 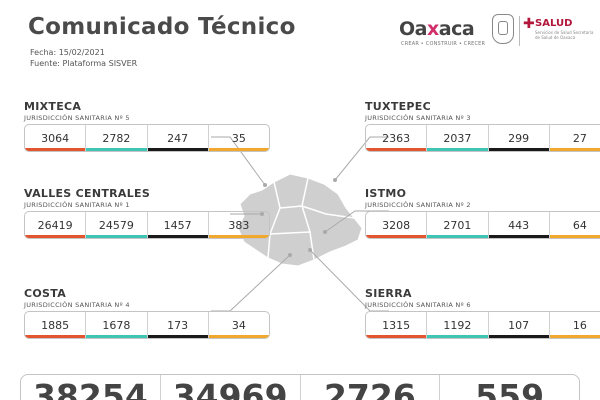 What do you see at coordinates (418, 305) in the screenshot?
I see `region-jurisdiction: JURISDICCIÓN SANITARIA Nº 6` at bounding box center [418, 305].